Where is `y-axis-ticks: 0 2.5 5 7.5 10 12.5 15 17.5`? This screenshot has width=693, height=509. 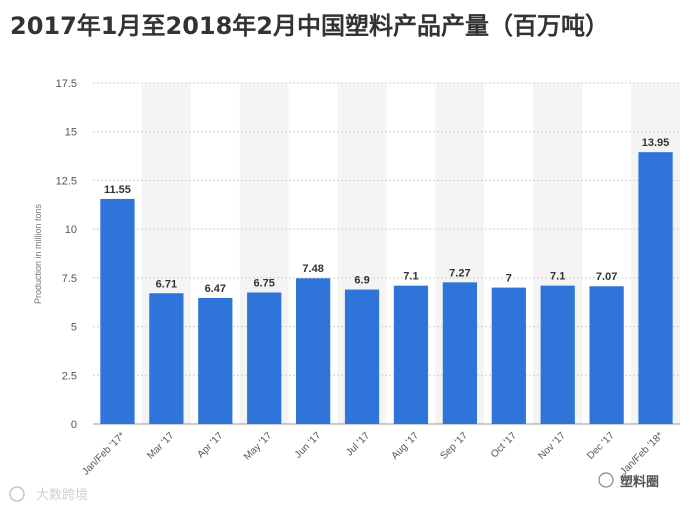 y-axis-ticks: 0 2.5 5 7.5 10 12.5 15 17.5 is located at coordinates (66, 254).